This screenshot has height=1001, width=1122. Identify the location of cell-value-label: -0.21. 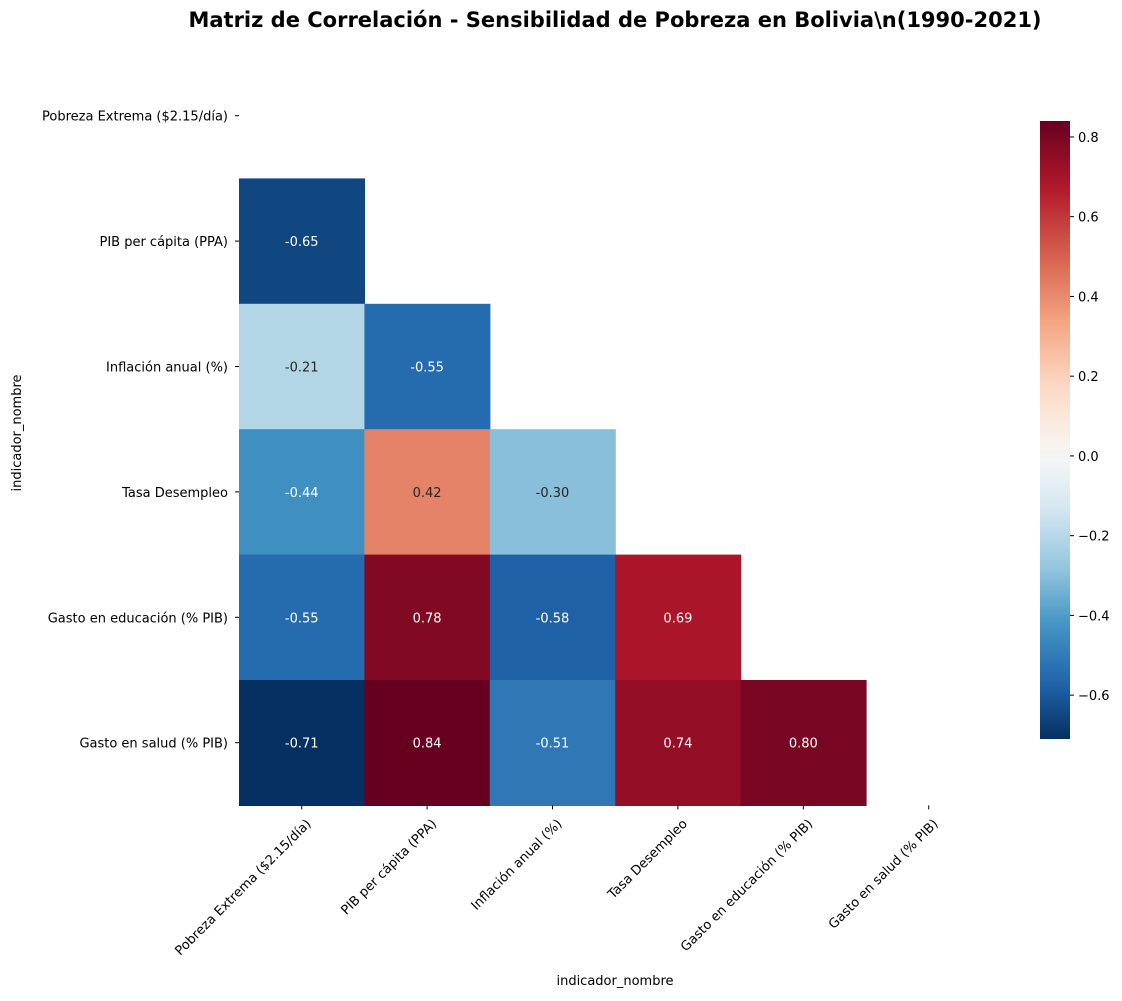
(302, 368).